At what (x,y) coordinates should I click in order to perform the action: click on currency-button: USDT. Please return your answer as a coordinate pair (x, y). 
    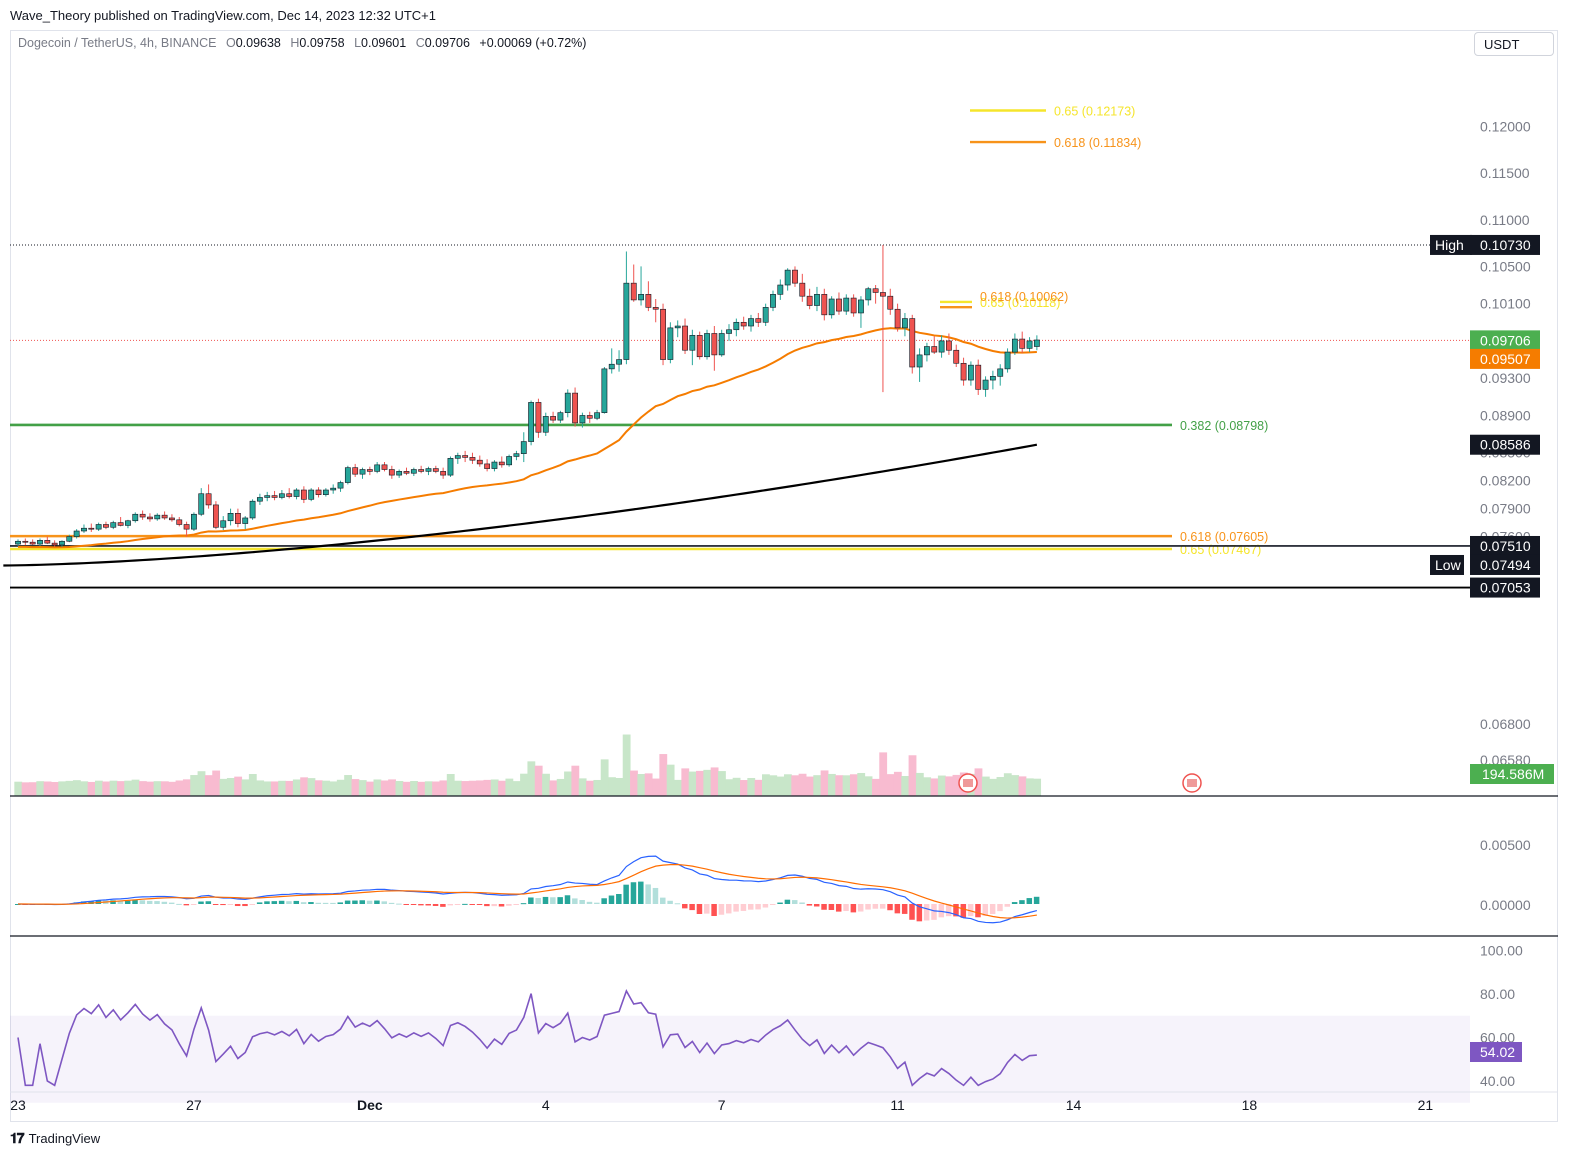
    Looking at the image, I should click on (1514, 44).